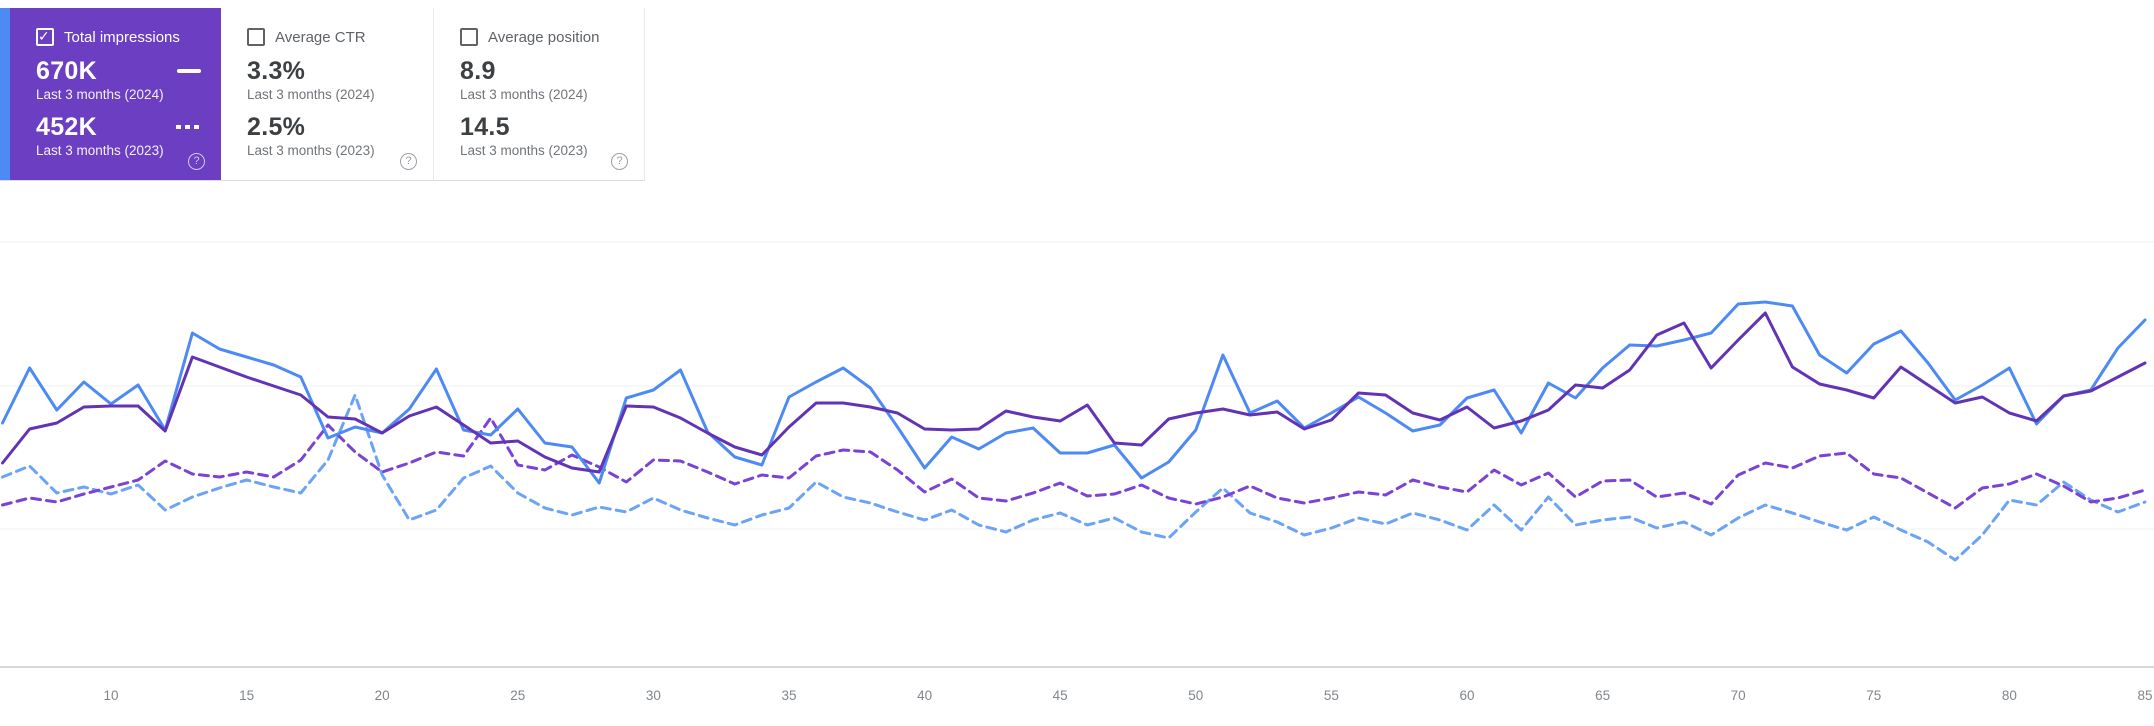 The width and height of the screenshot is (2154, 726). What do you see at coordinates (924, 695) in the screenshot?
I see `x-axis-tick-label: 40` at bounding box center [924, 695].